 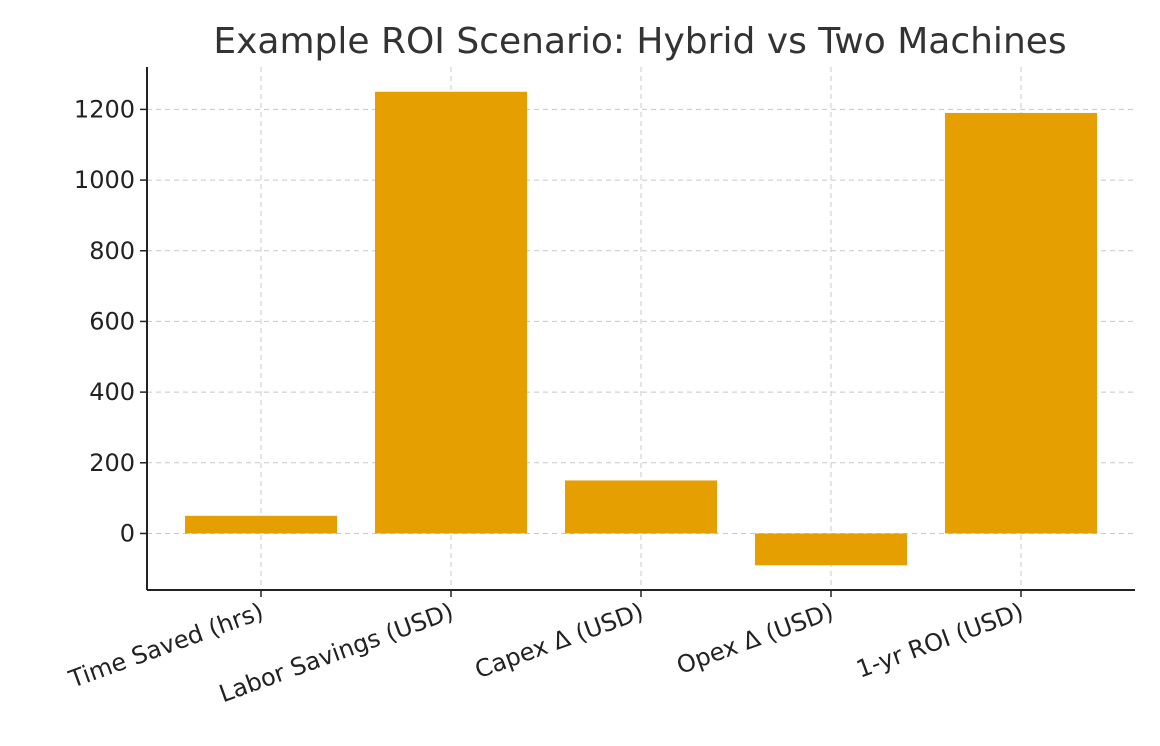 I want to click on x-tick-label: Opex Δ (USD), so click(x=755, y=638).